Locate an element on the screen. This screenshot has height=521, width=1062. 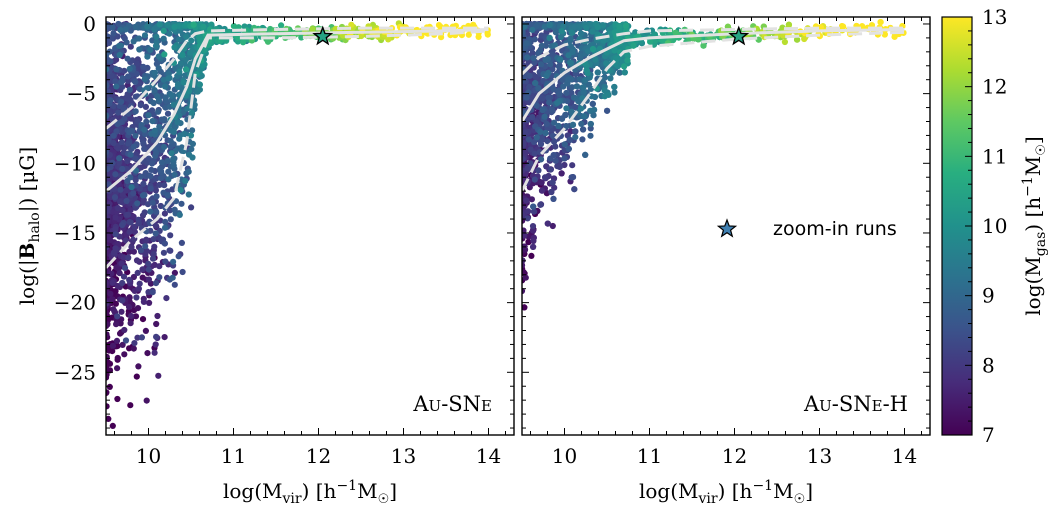
y-tick-label: −25 is located at coordinates (75, 372).